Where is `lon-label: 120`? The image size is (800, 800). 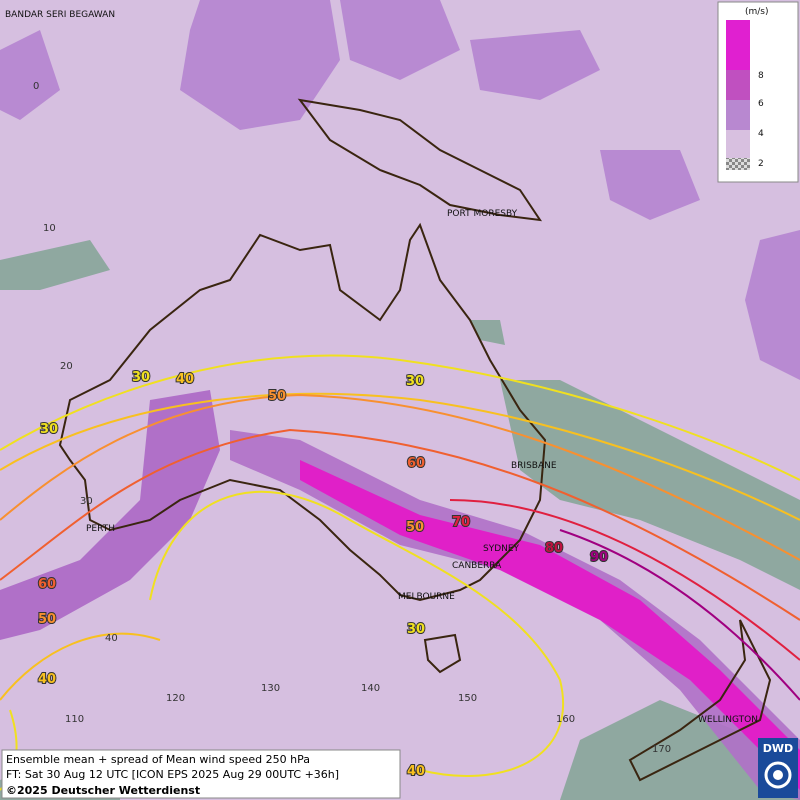
lon-label: 120 is located at coordinates (175, 698).